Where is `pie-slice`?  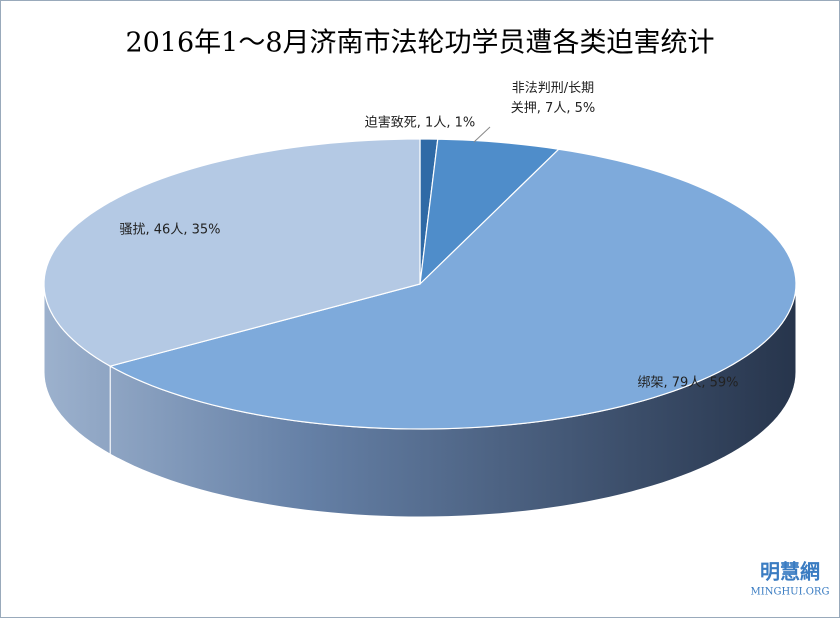
pie-slice is located at coordinates (490, 212).